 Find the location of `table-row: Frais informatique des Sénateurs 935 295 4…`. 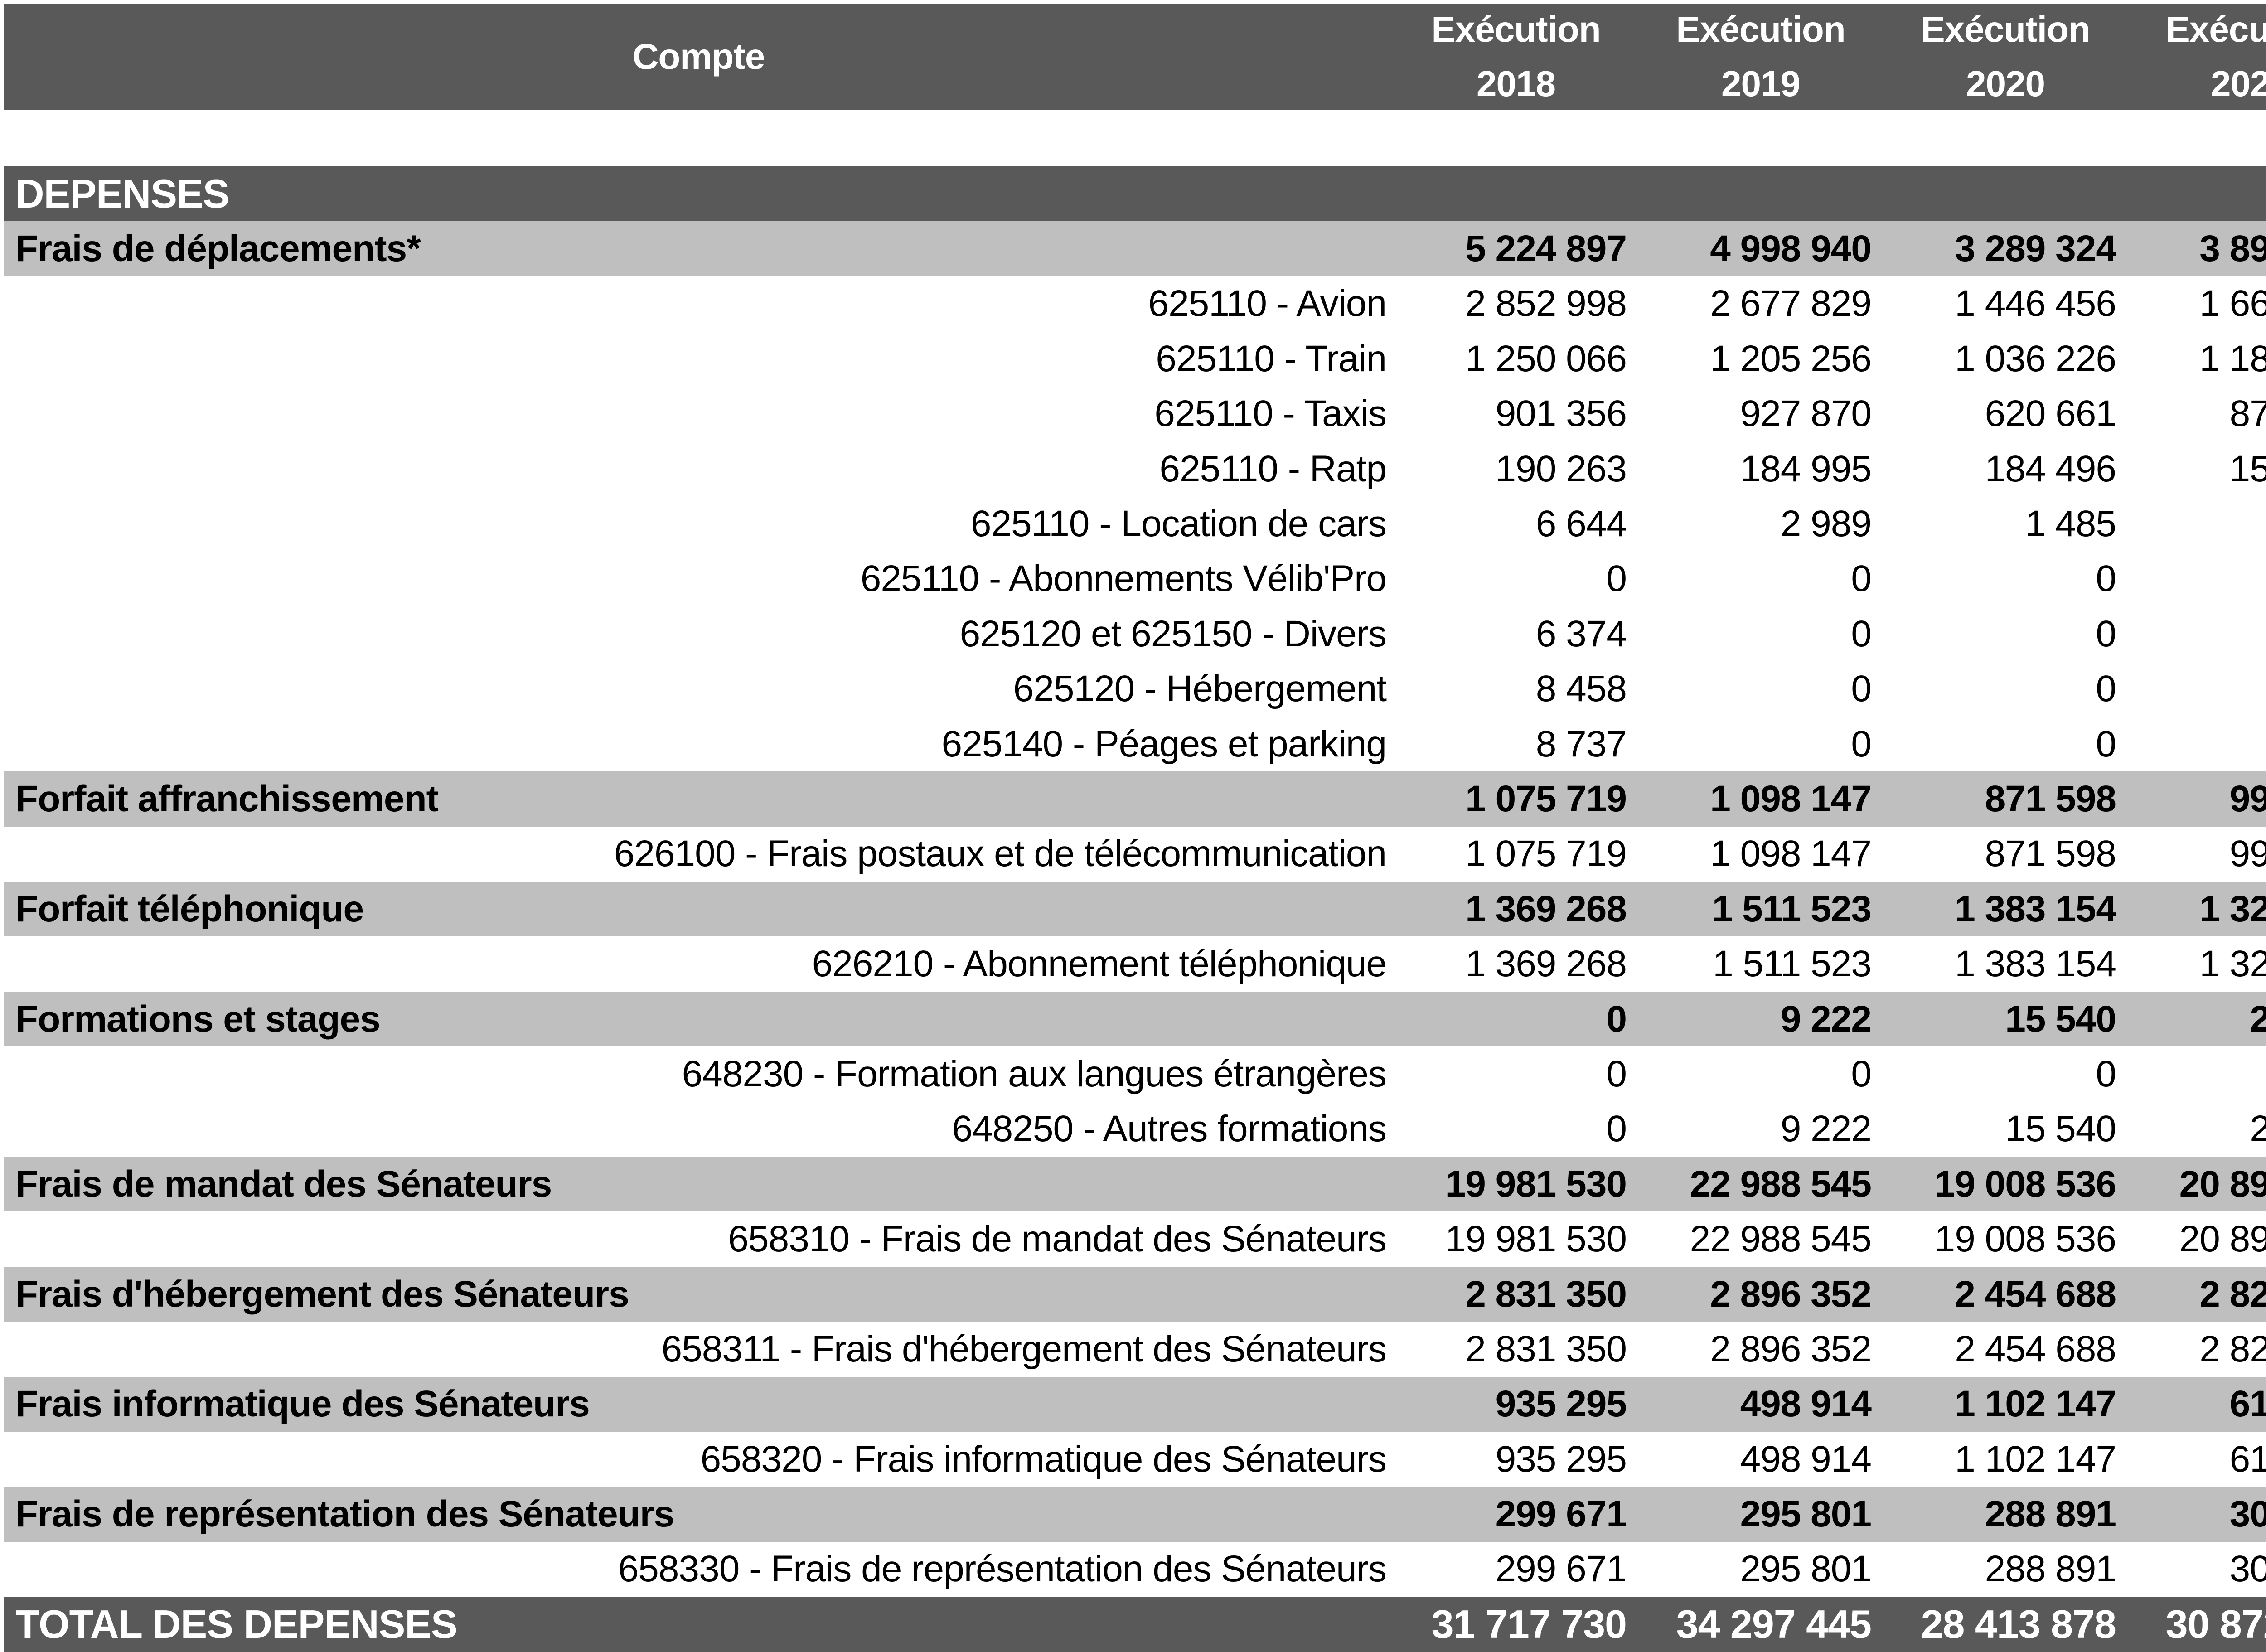

table-row: Frais informatique des Sénateurs 935 295 4… is located at coordinates (1135, 1404).